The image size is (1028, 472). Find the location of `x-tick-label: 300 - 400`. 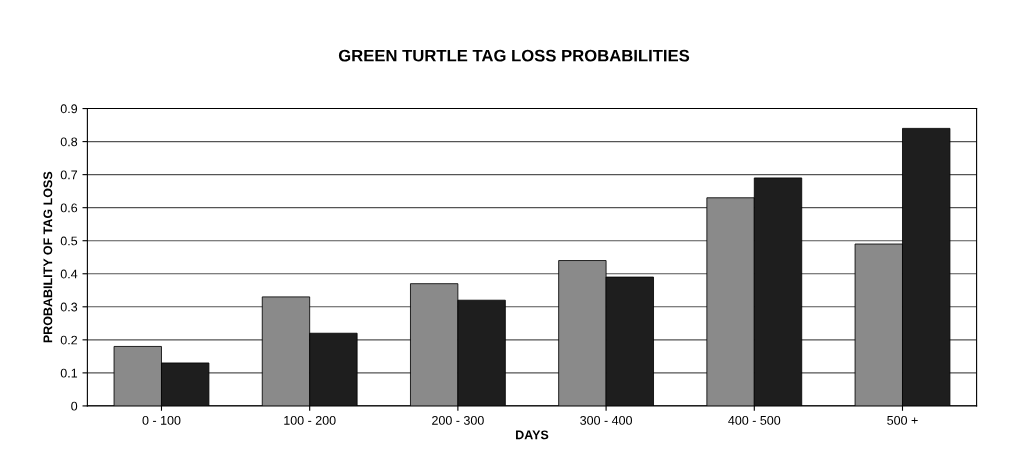

x-tick-label: 300 - 400 is located at coordinates (606, 420).